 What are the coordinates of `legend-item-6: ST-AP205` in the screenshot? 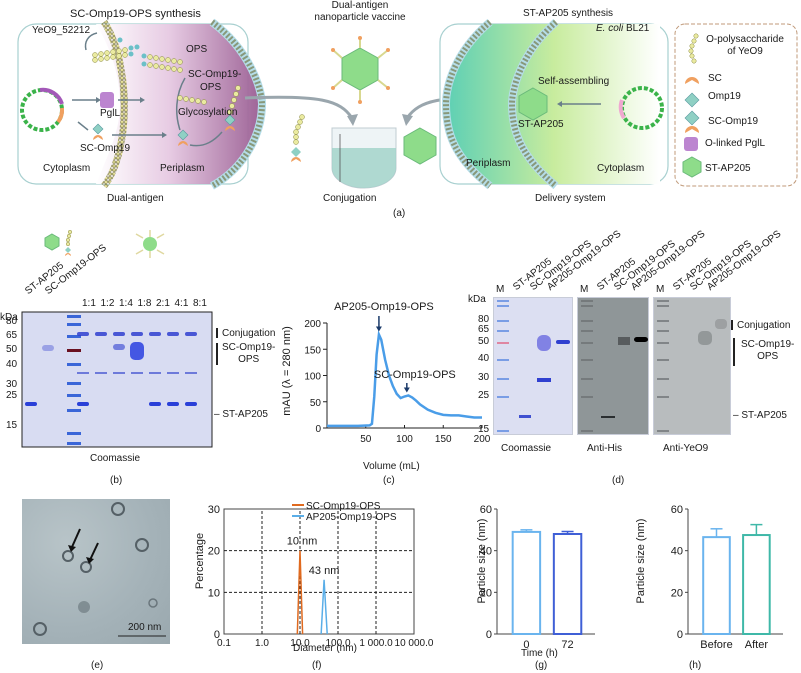 It's located at (728, 168).